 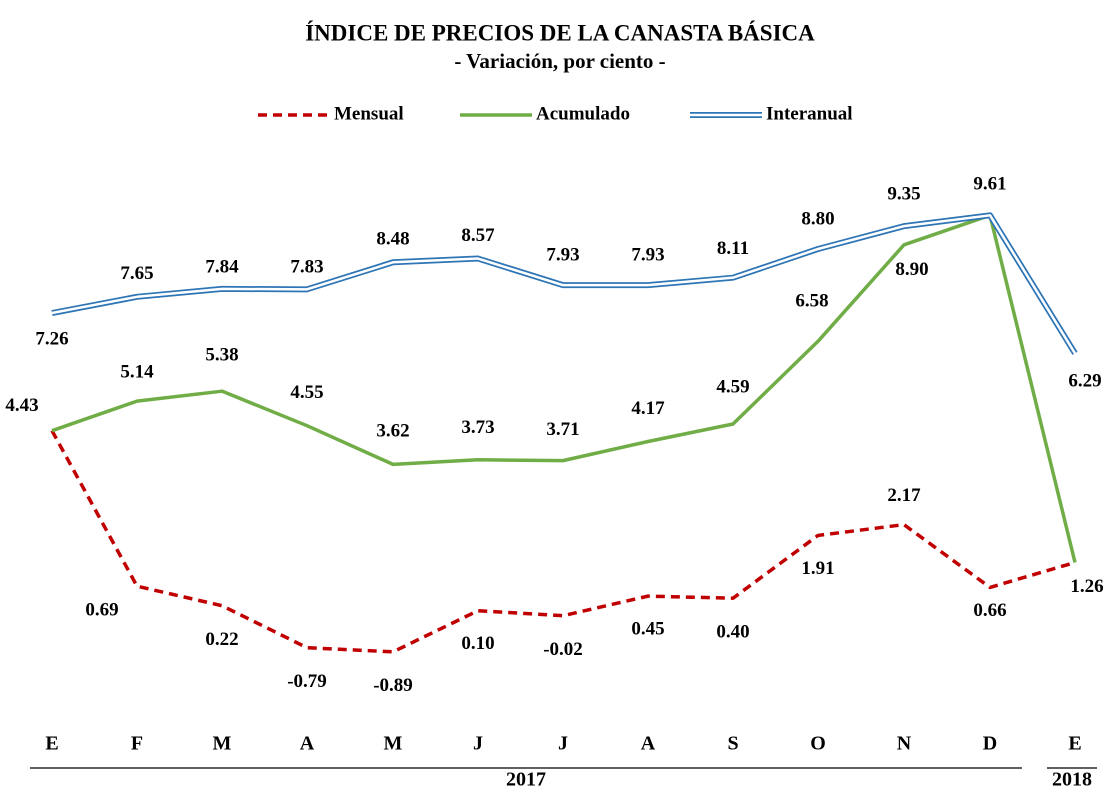 I want to click on x-tick-label: S, so click(x=732, y=744).